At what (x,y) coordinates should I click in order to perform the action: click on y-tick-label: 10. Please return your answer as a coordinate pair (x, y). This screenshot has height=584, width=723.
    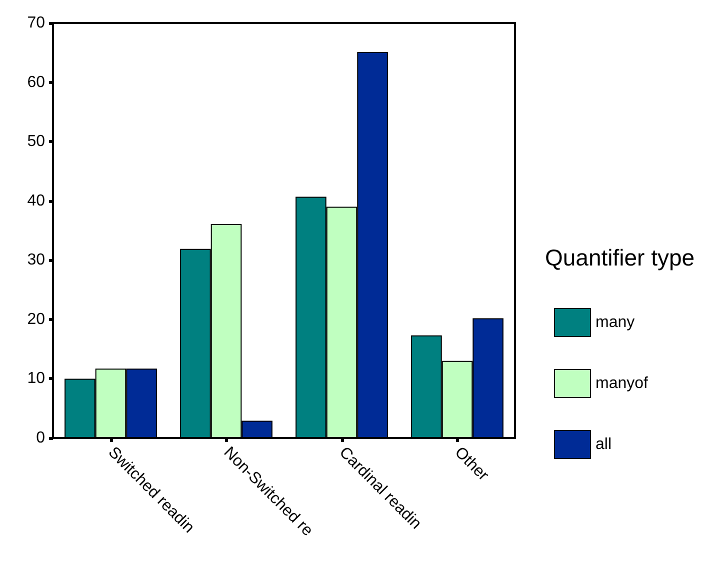
    Looking at the image, I should click on (36, 379).